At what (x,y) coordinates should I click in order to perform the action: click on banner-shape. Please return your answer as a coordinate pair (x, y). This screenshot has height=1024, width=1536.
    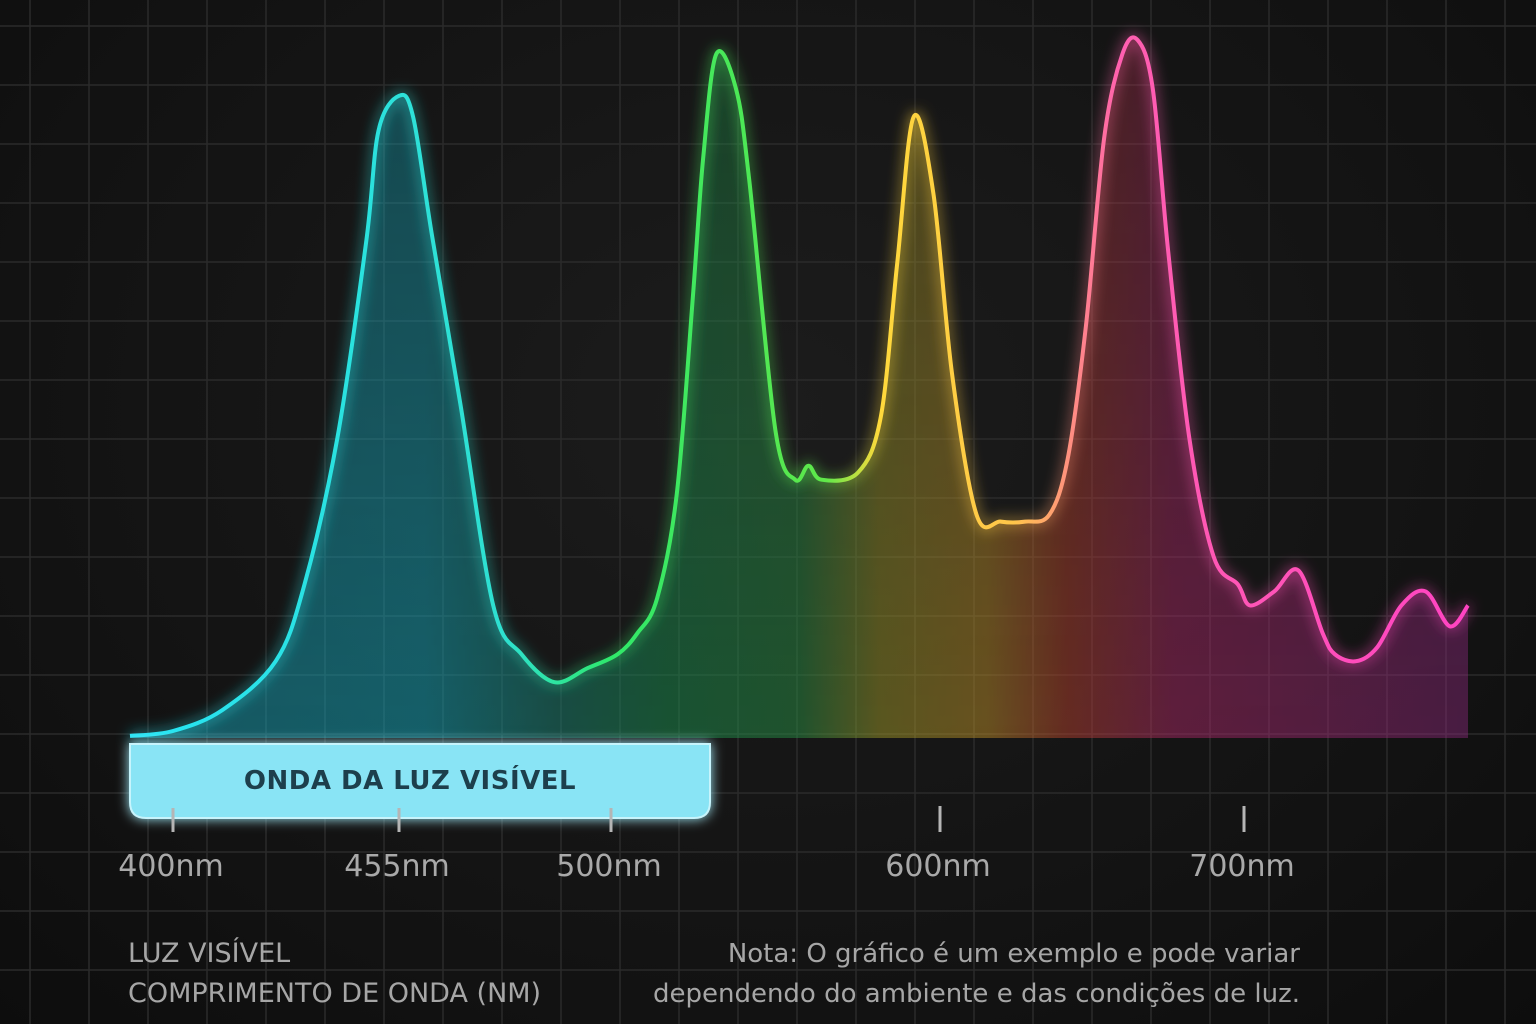
    Looking at the image, I should click on (420, 781).